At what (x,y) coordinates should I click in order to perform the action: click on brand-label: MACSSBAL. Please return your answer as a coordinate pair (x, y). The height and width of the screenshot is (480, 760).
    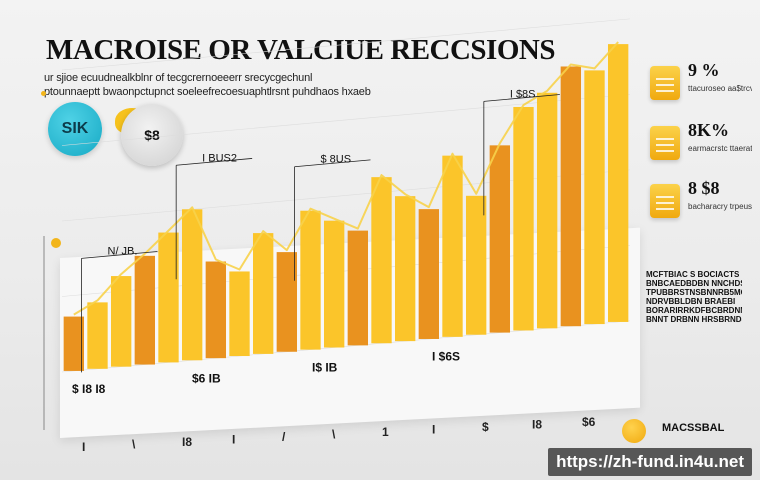
    Looking at the image, I should click on (693, 428).